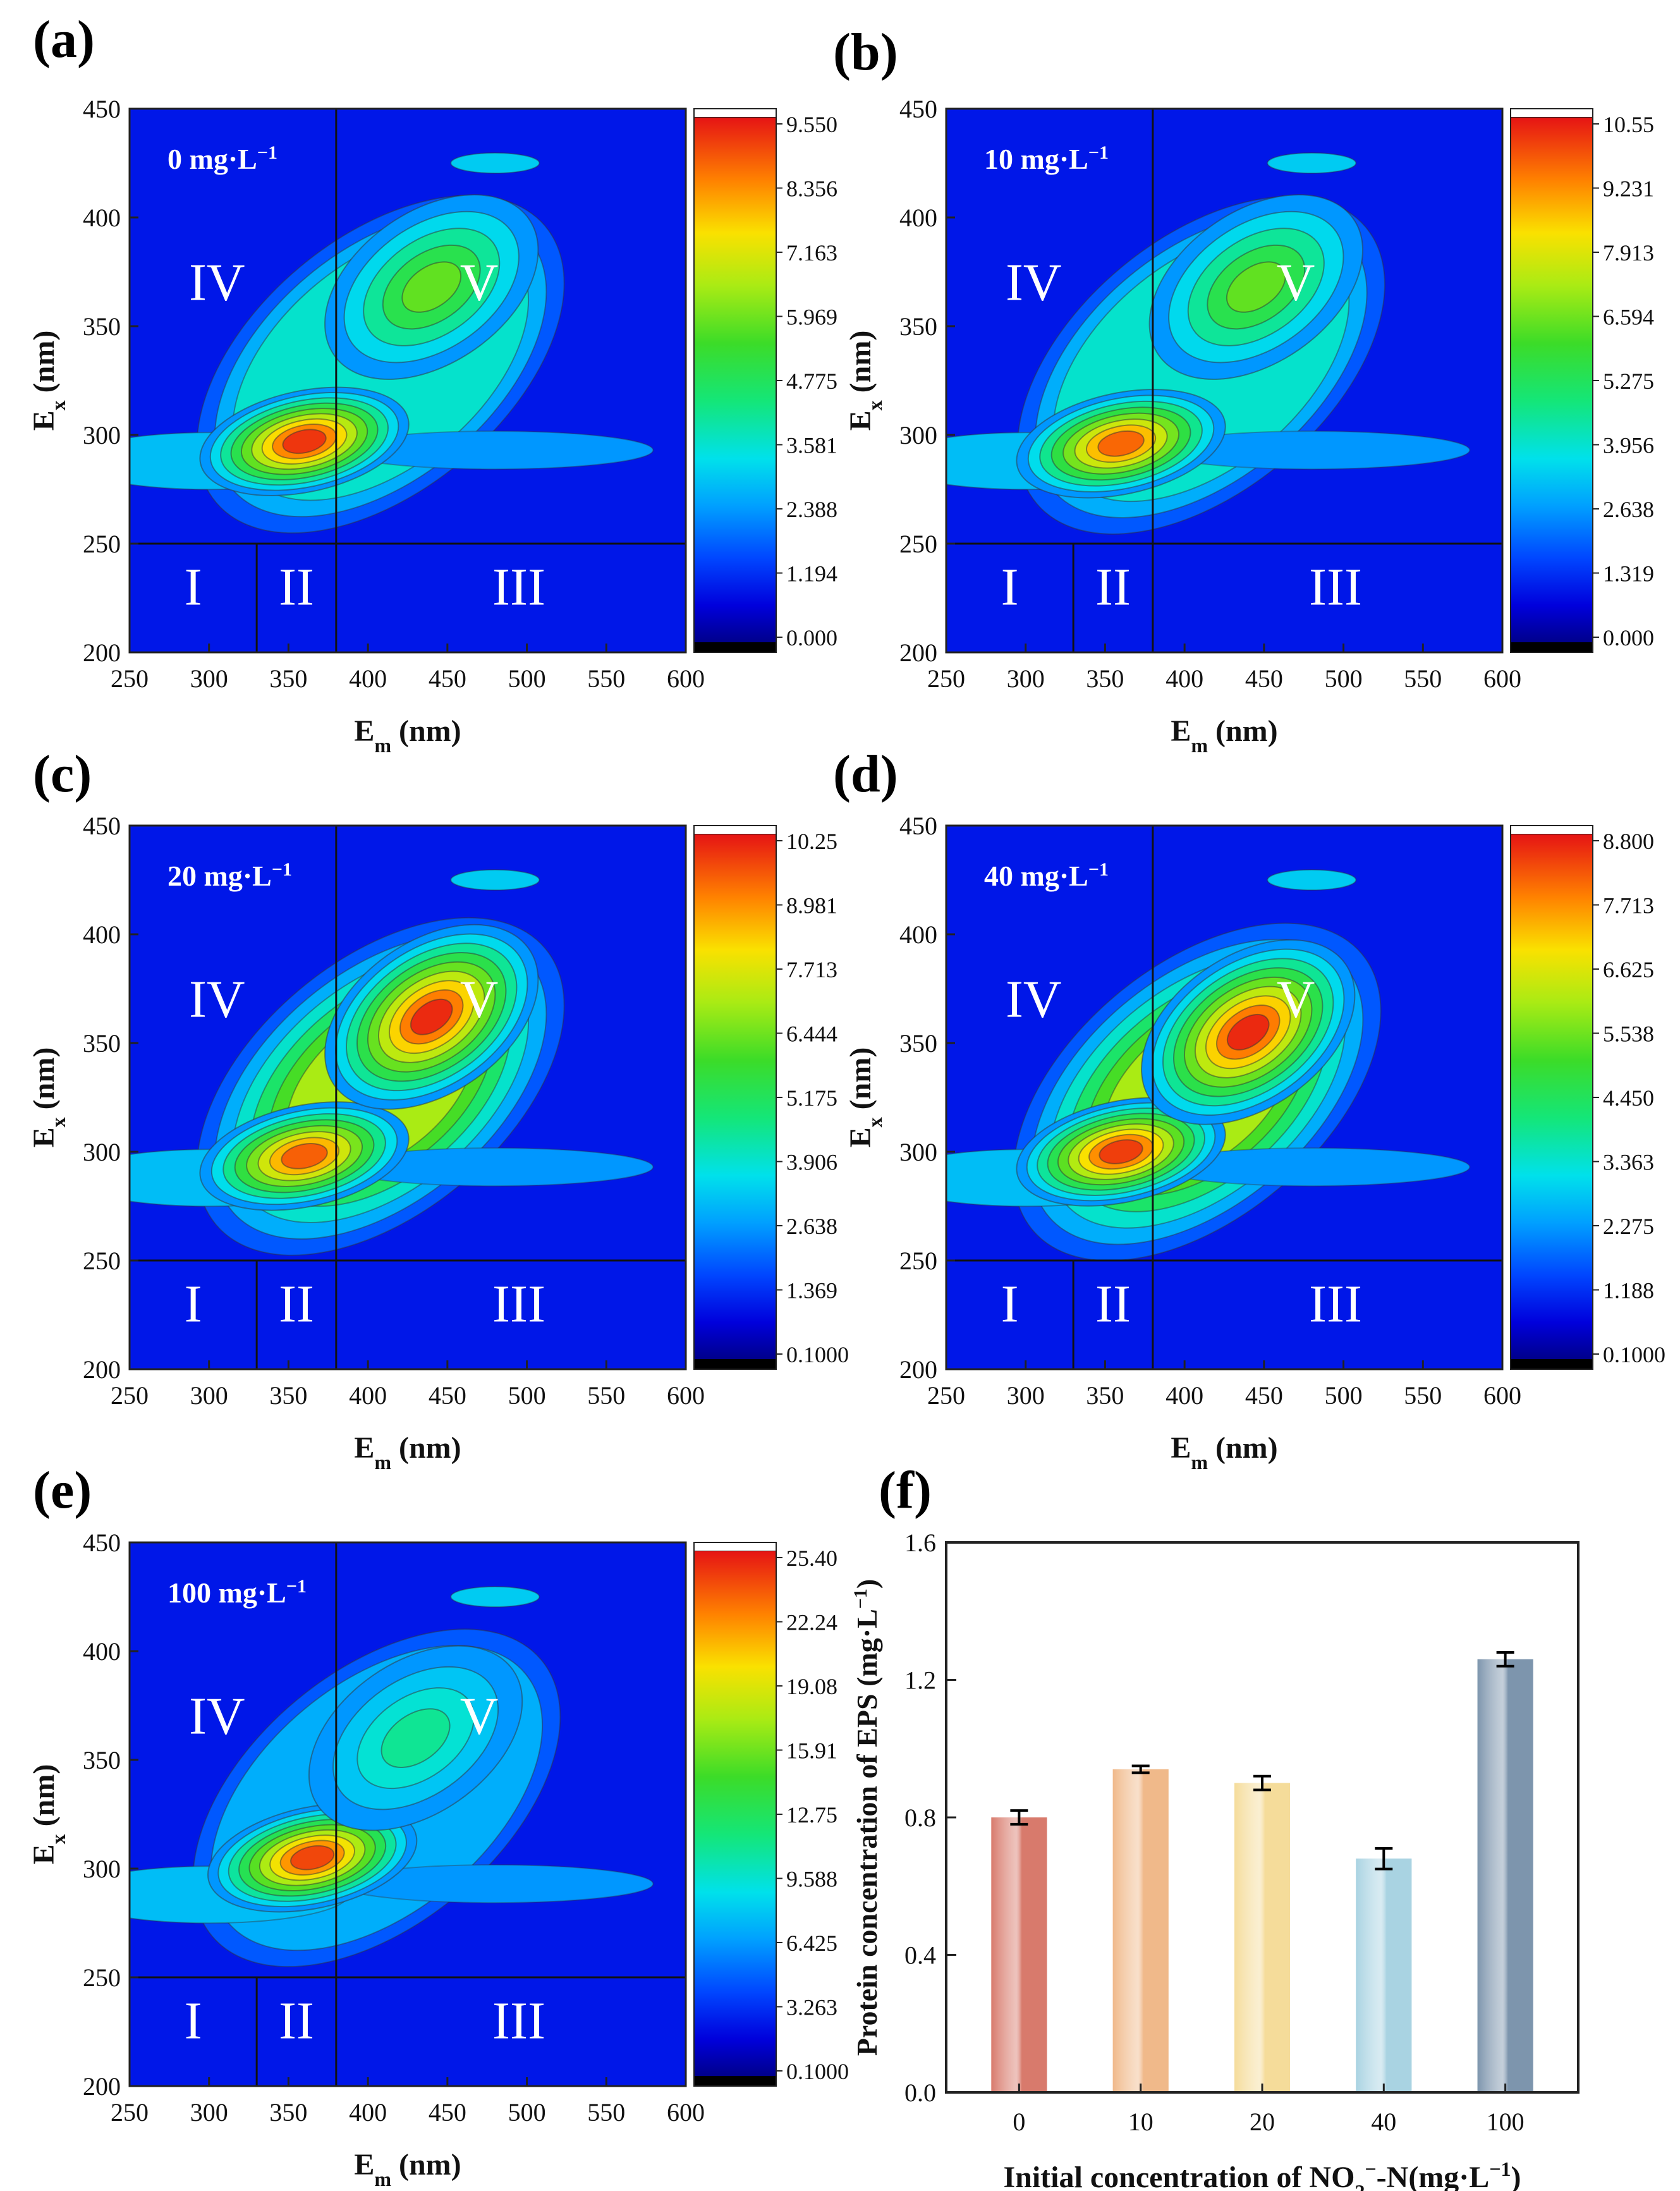 Image resolution: width=1680 pixels, height=2191 pixels. I want to click on colorbar-tick-label: 0.1000, so click(1634, 1355).